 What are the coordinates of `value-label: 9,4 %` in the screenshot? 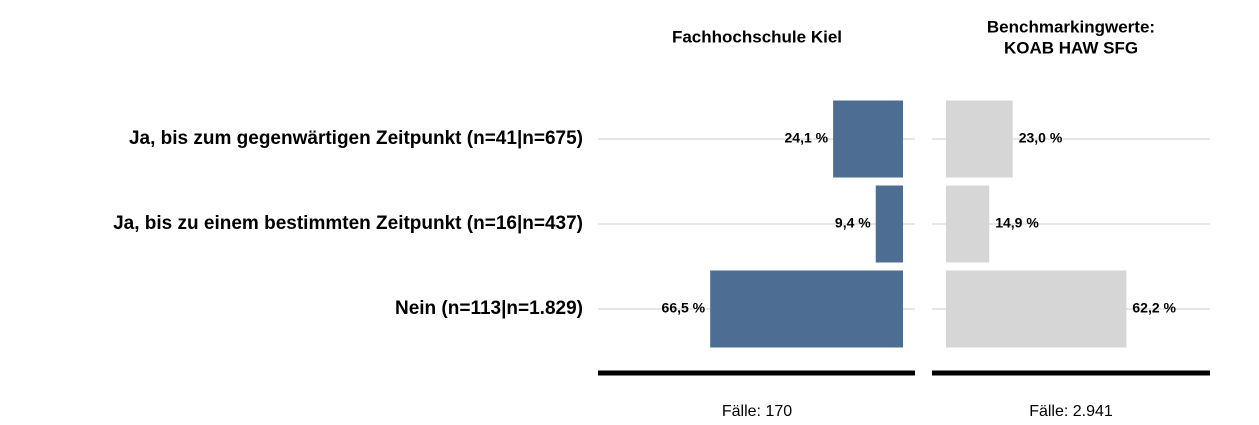 It's located at (853, 223).